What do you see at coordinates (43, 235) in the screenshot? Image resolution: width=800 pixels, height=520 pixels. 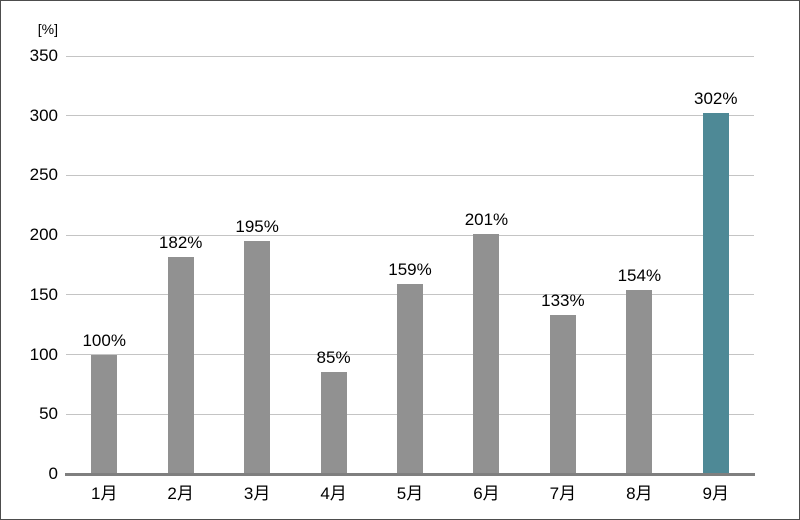 I see `y-axis-tick-label: 200` at bounding box center [43, 235].